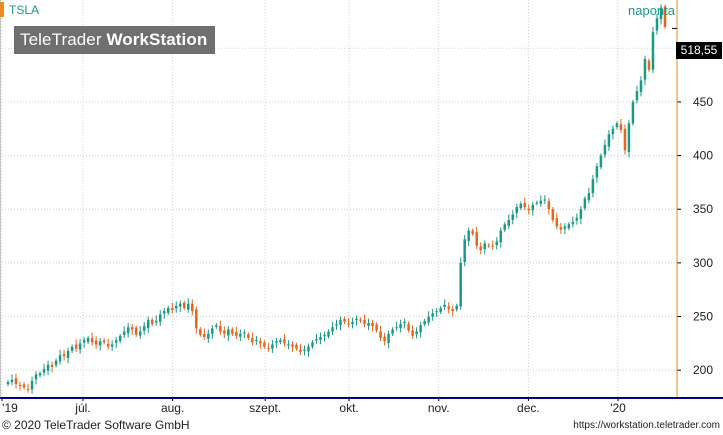  I want to click on y-tick-label: 350, so click(703, 209).